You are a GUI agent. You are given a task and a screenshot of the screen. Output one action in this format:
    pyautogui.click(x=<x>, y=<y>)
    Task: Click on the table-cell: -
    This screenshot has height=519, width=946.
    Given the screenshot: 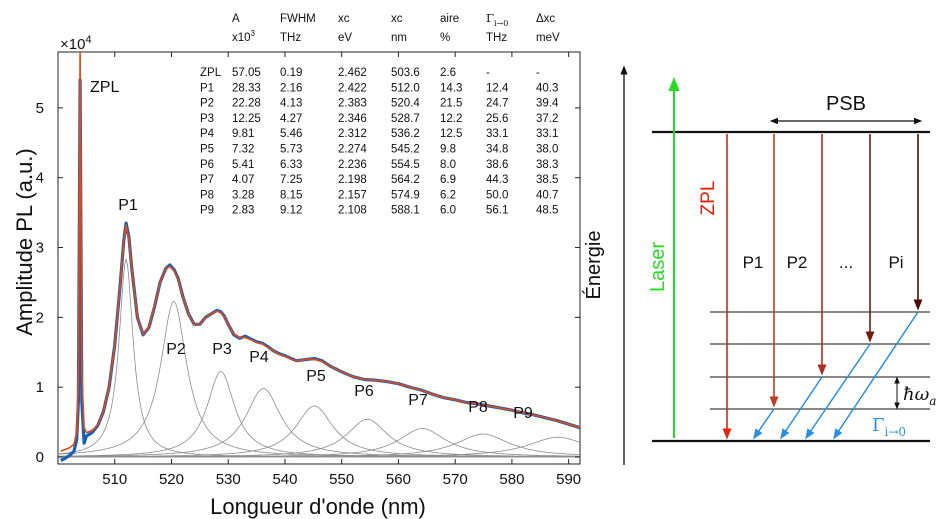 What is the action you would take?
    pyautogui.click(x=488, y=73)
    